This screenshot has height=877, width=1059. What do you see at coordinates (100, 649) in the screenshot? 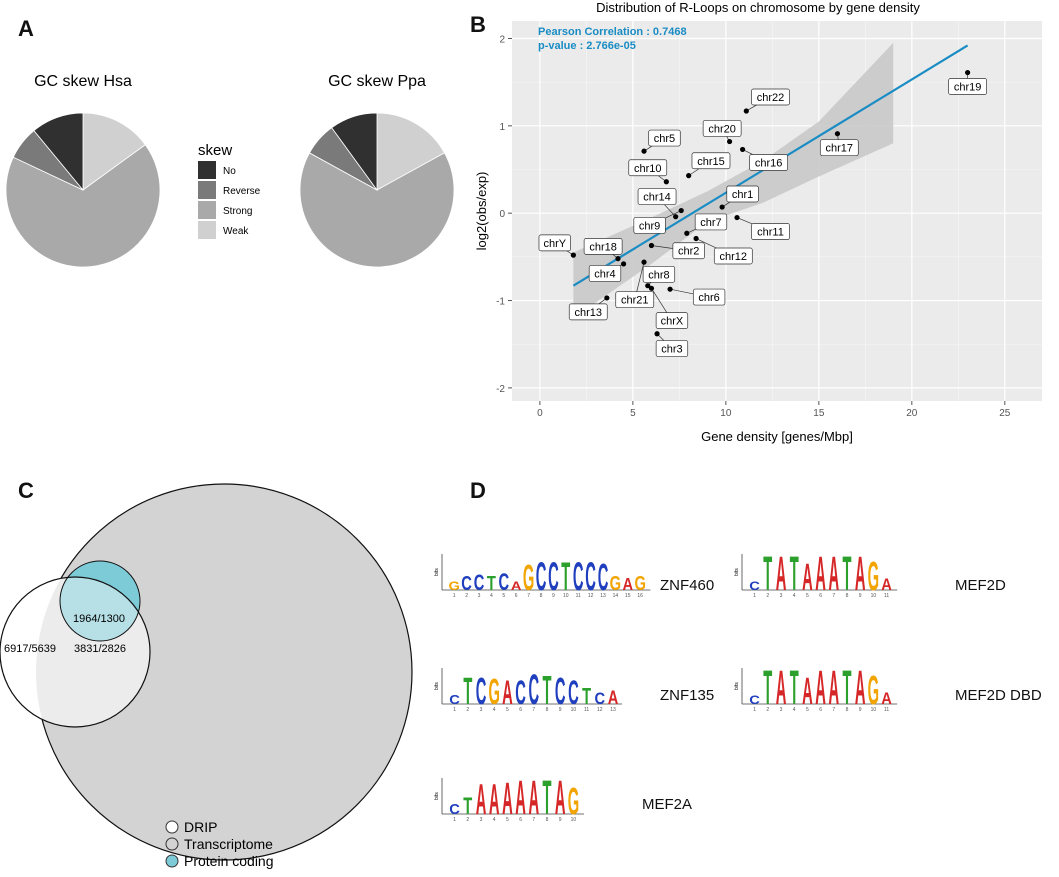
I see `overlap-count: 3831/2826` at bounding box center [100, 649].